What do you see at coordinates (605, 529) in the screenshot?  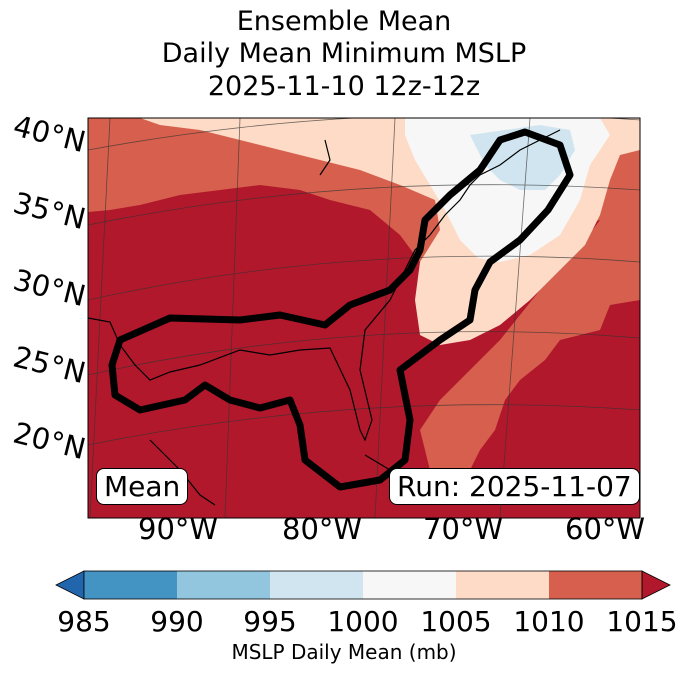 I see `lon-label-60w: 60°W` at bounding box center [605, 529].